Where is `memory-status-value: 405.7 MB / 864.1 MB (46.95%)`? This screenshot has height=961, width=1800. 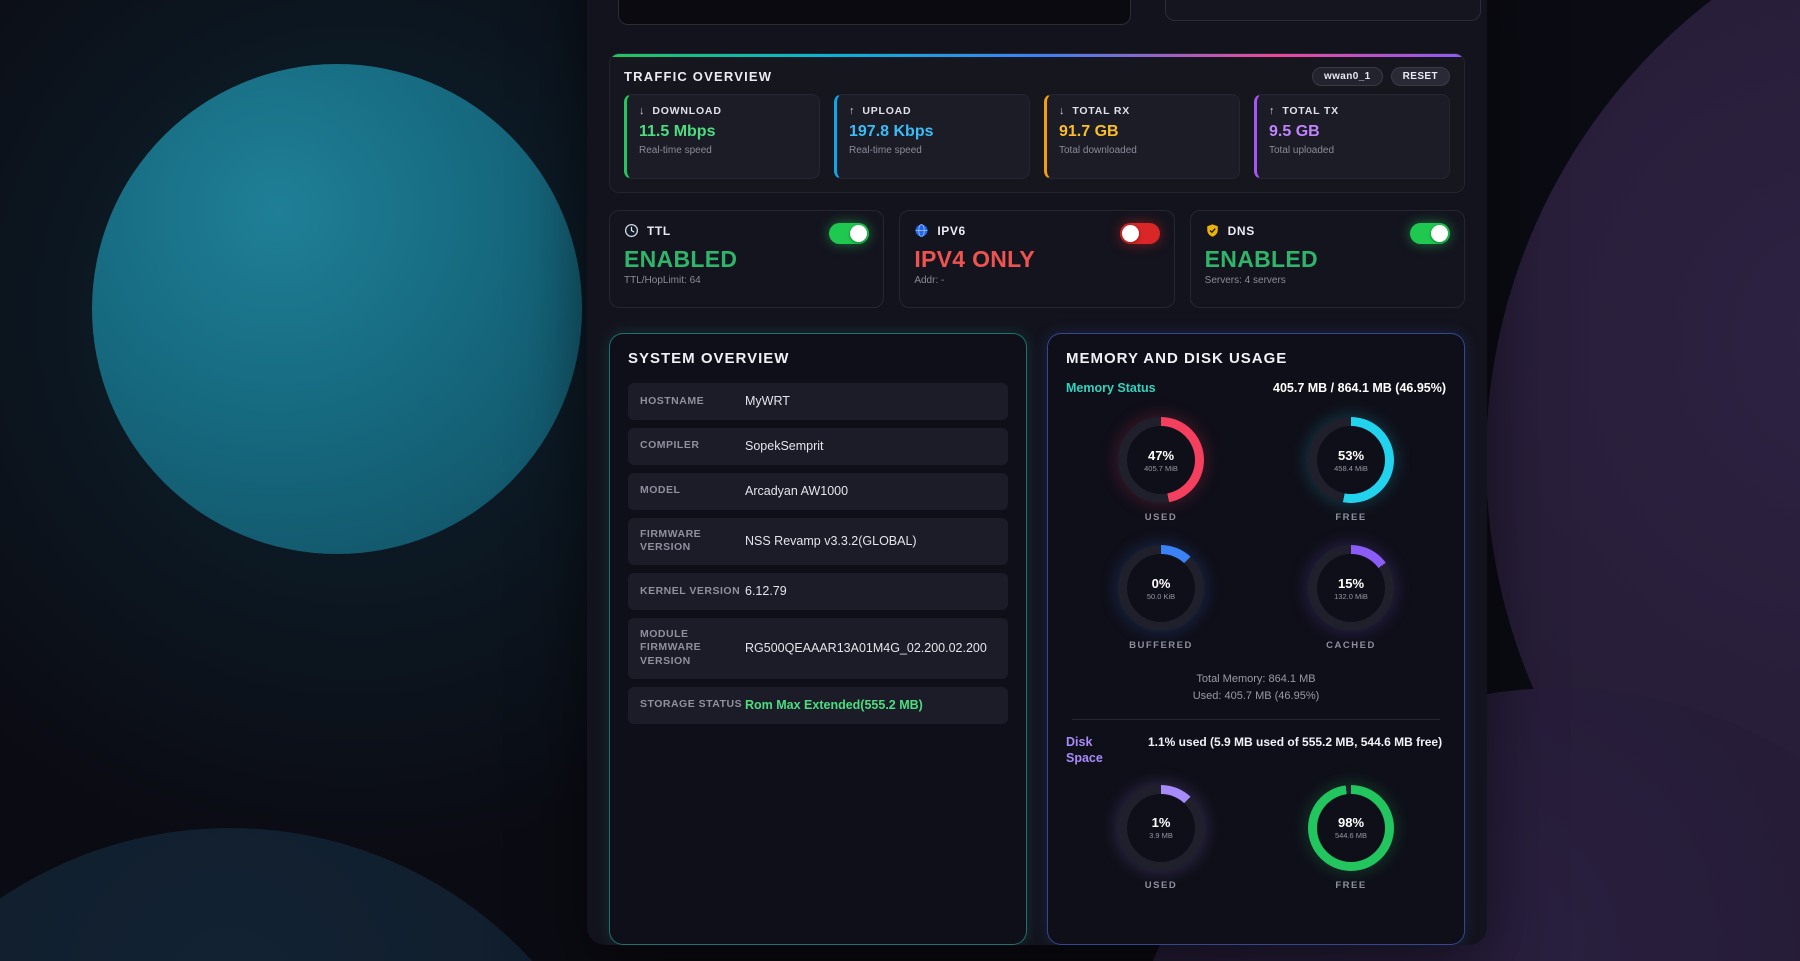 memory-status-value: 405.7 MB / 864.1 MB (46.95%) is located at coordinates (1359, 388).